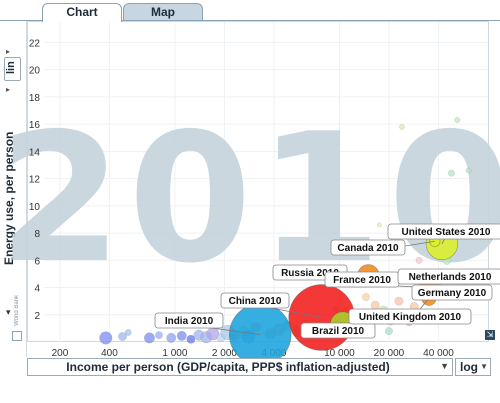 The width and height of the screenshot is (500, 403). Describe the element at coordinates (469, 367) in the screenshot. I see `x-scale-label: log` at that location.